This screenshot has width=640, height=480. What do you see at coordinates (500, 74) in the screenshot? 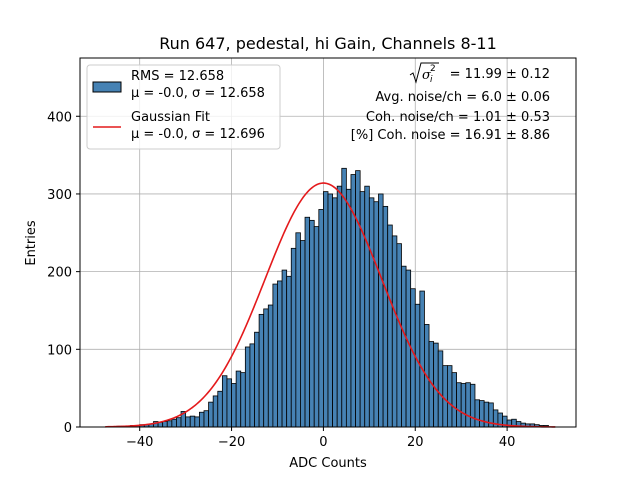
I see `sqrt-sigma-value: = 11.99 ± 0.12` at bounding box center [500, 74].